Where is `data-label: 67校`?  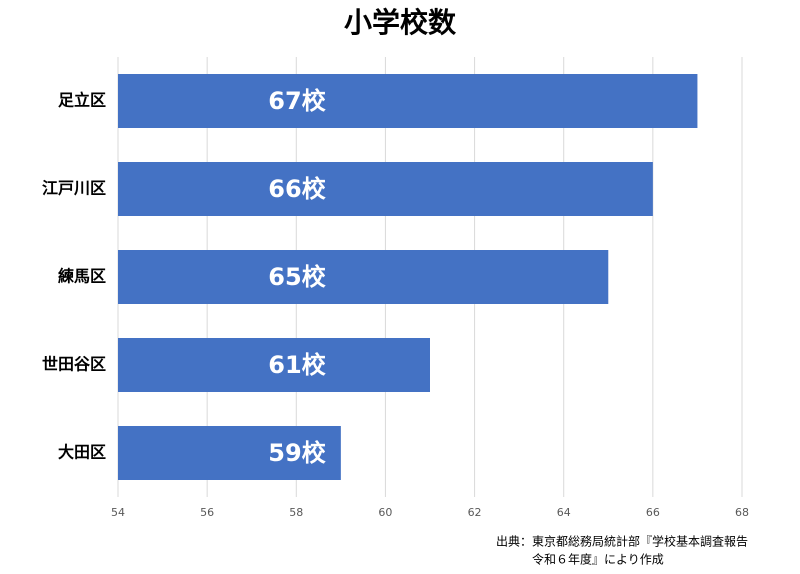 data-label: 67校 is located at coordinates (297, 101).